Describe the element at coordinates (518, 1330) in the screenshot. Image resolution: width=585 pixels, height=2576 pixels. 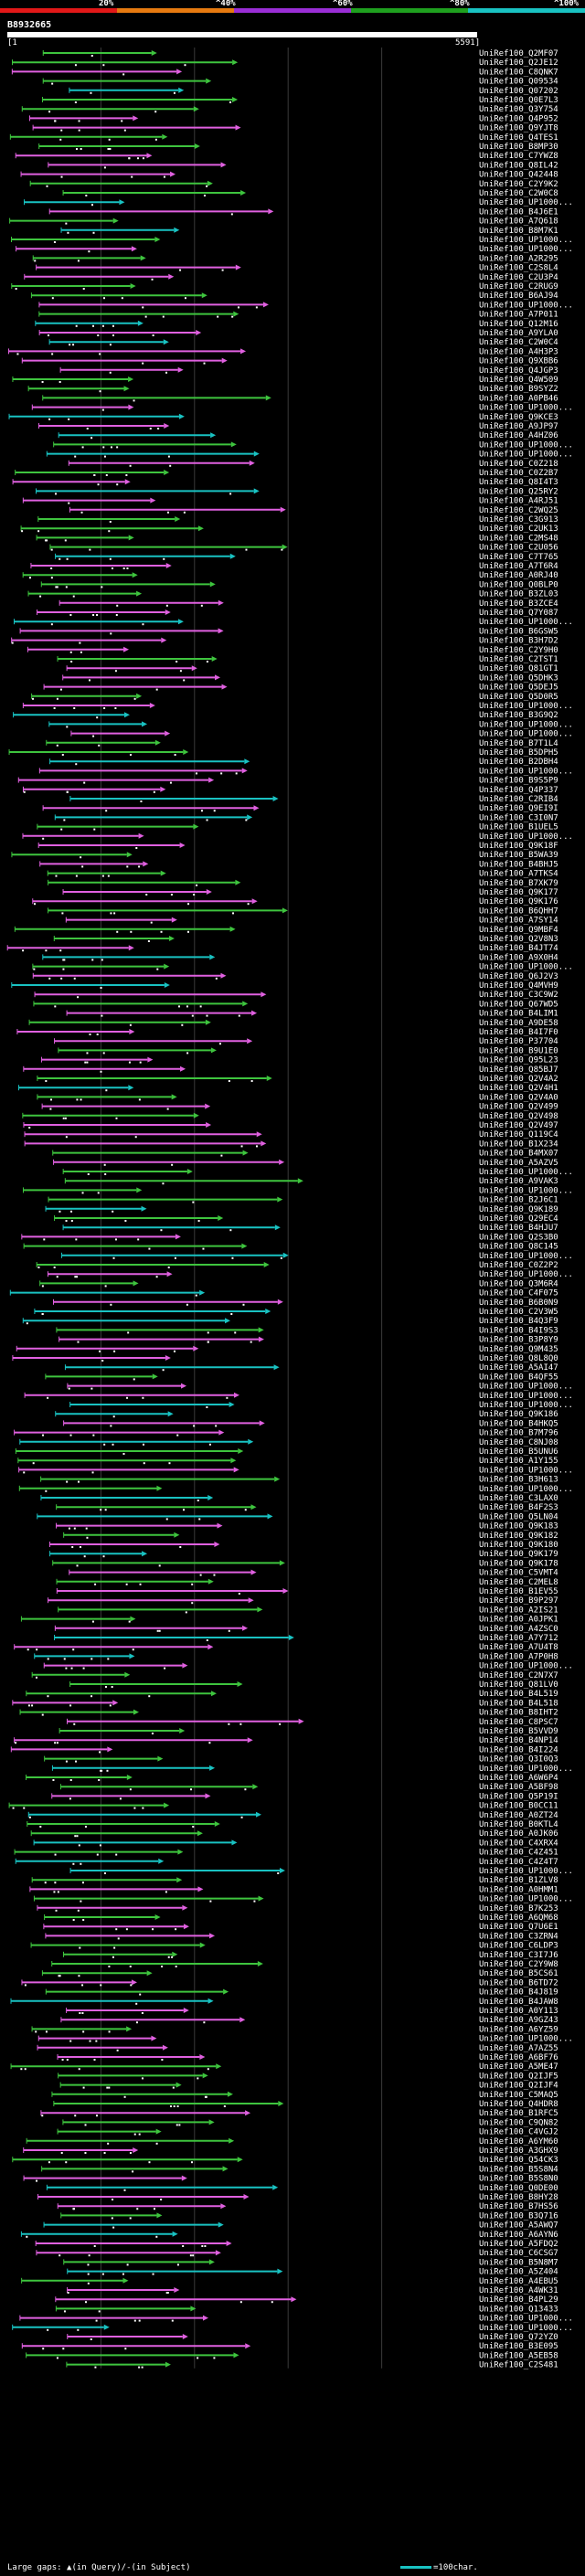
I see `hit-label: UniRef100_B4I9S3` at that location.